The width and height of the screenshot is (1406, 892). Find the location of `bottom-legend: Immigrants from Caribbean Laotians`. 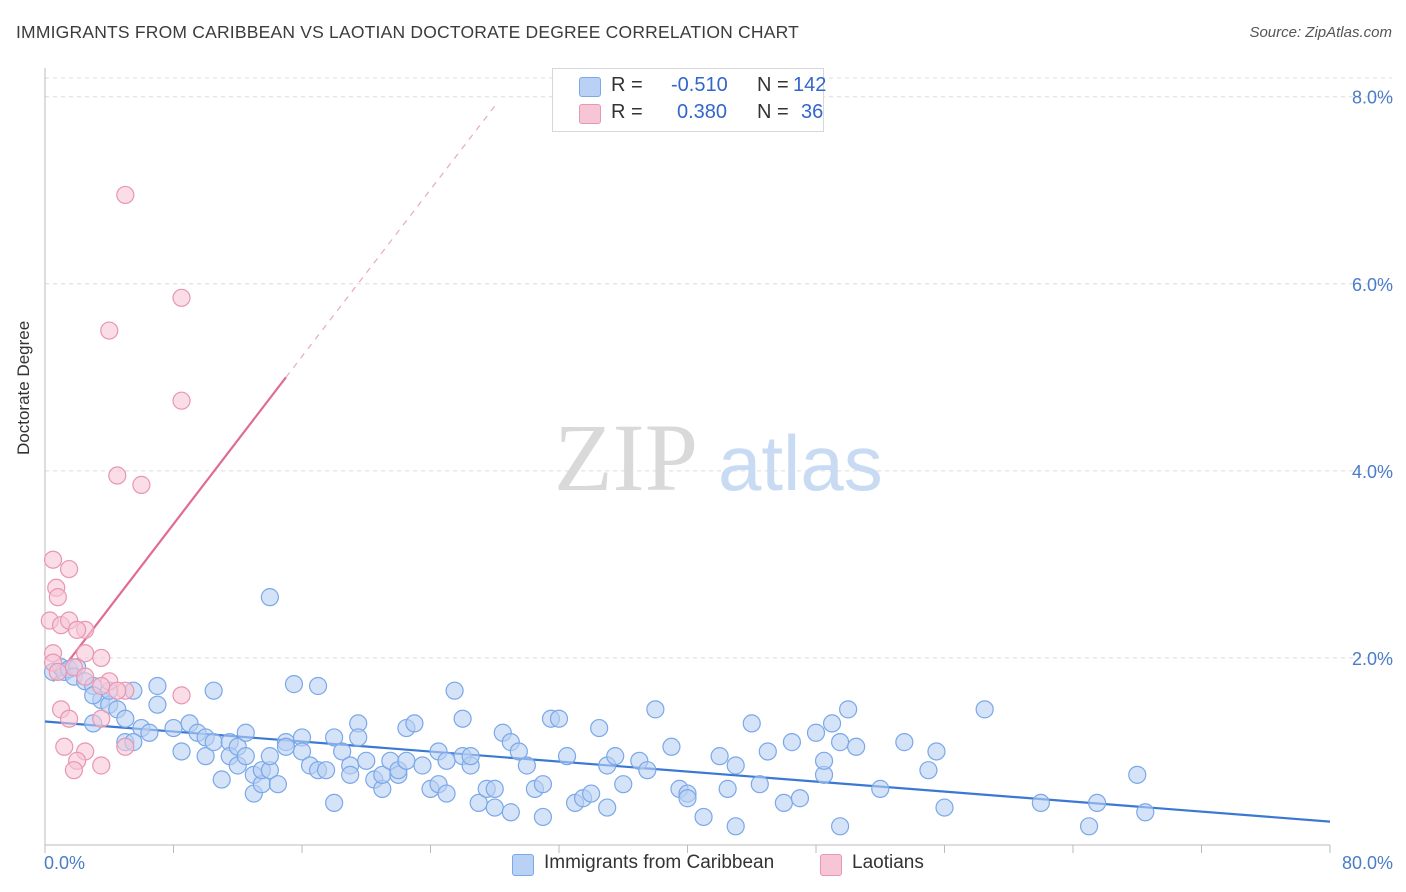

bottom-legend: Immigrants from Caribbean Laotians is located at coordinates (703, 865).